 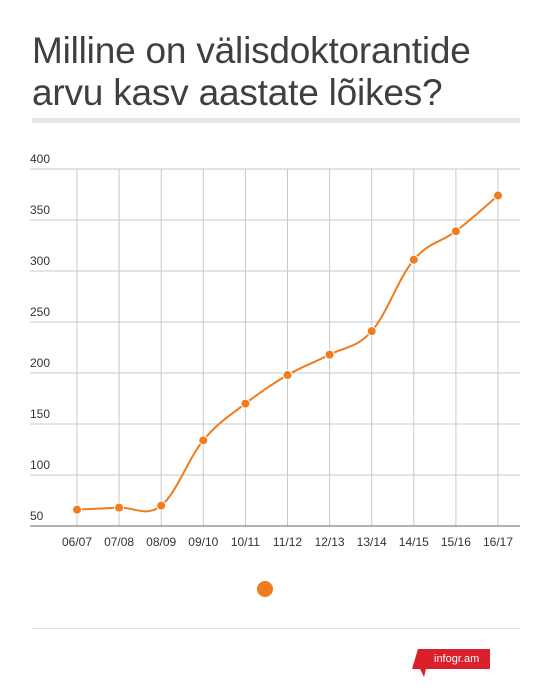 I want to click on y-tick-label: 100, so click(x=40, y=465).